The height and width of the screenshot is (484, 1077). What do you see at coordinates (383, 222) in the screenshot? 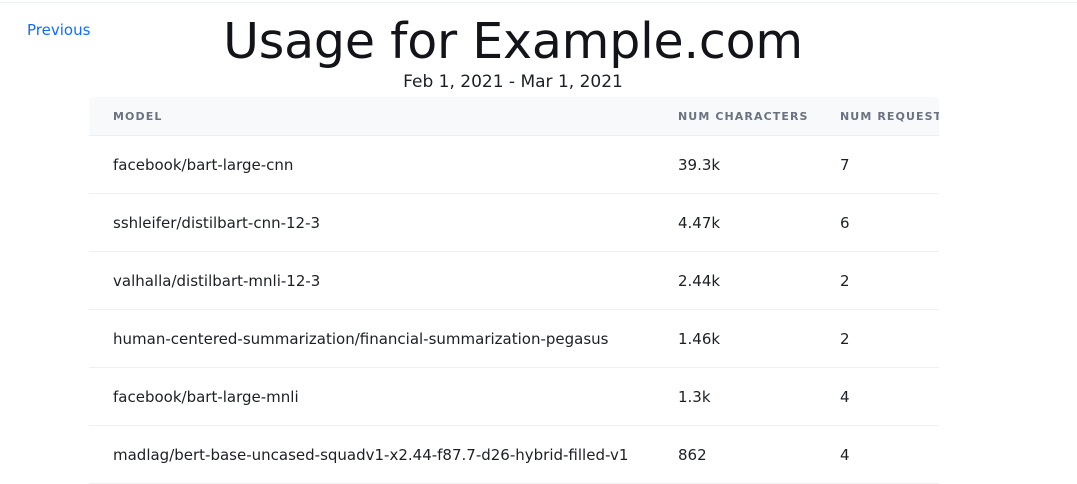
I see `cell-model: sshleifer/distilbart-cnn-12-3` at bounding box center [383, 222].